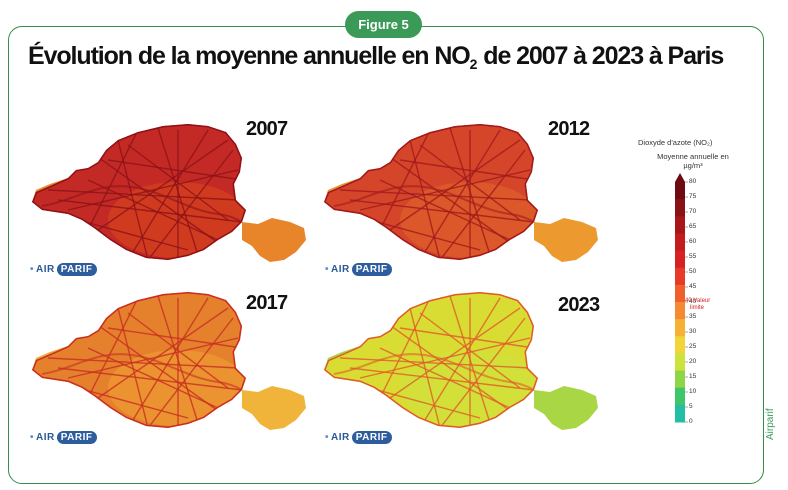 This screenshot has height=490, width=788. Describe the element at coordinates (693, 181) in the screenshot. I see `legend-tick-label: 80` at that location.